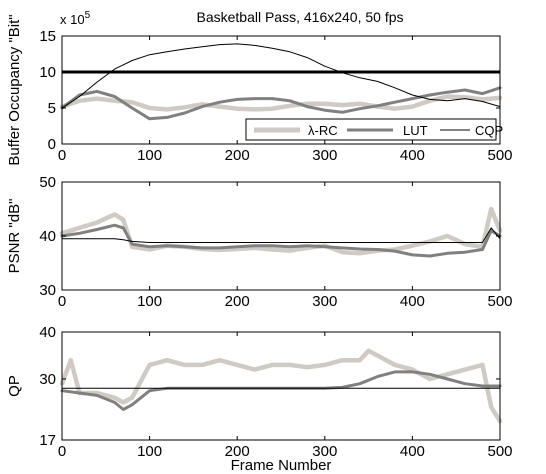 This screenshot has width=546, height=474. Describe the element at coordinates (415, 130) in the screenshot. I see `legend-label-lut: LUT` at that location.